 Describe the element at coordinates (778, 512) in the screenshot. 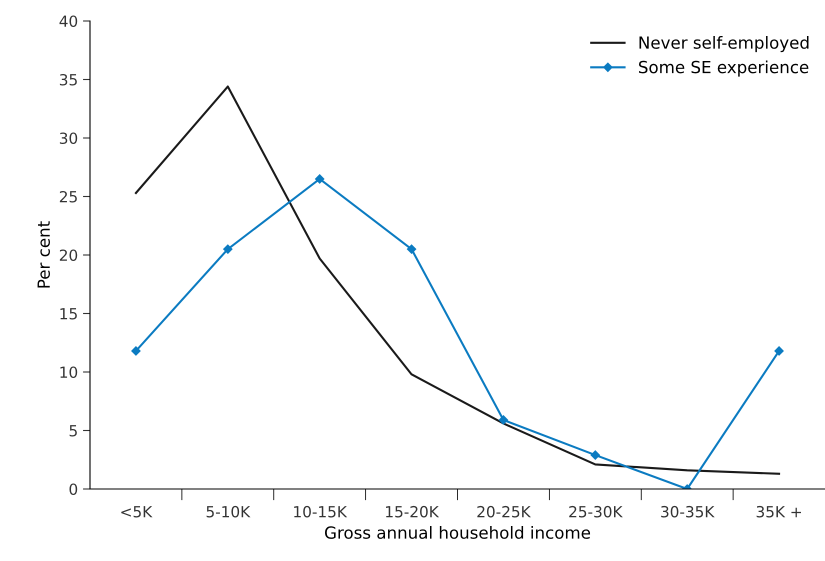

I see `x-tick-label: 35K +` at that location.